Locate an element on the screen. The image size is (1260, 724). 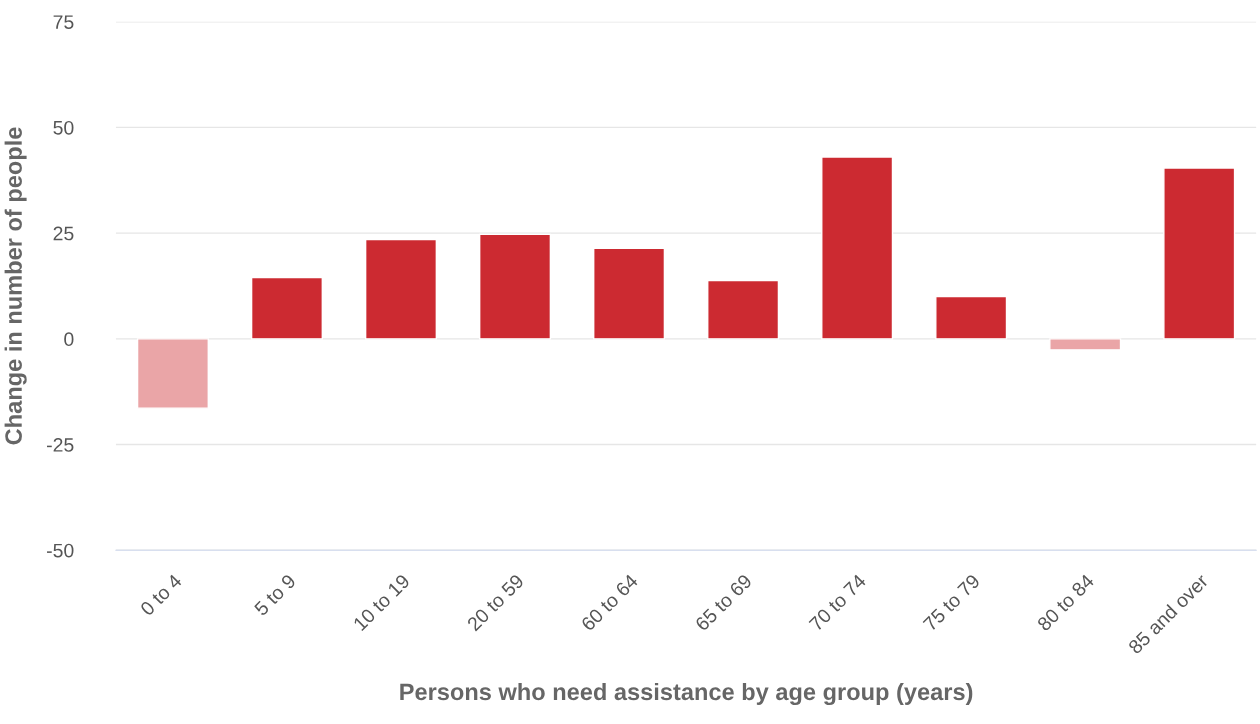
y-tick-label: 0 is located at coordinates (69, 339).